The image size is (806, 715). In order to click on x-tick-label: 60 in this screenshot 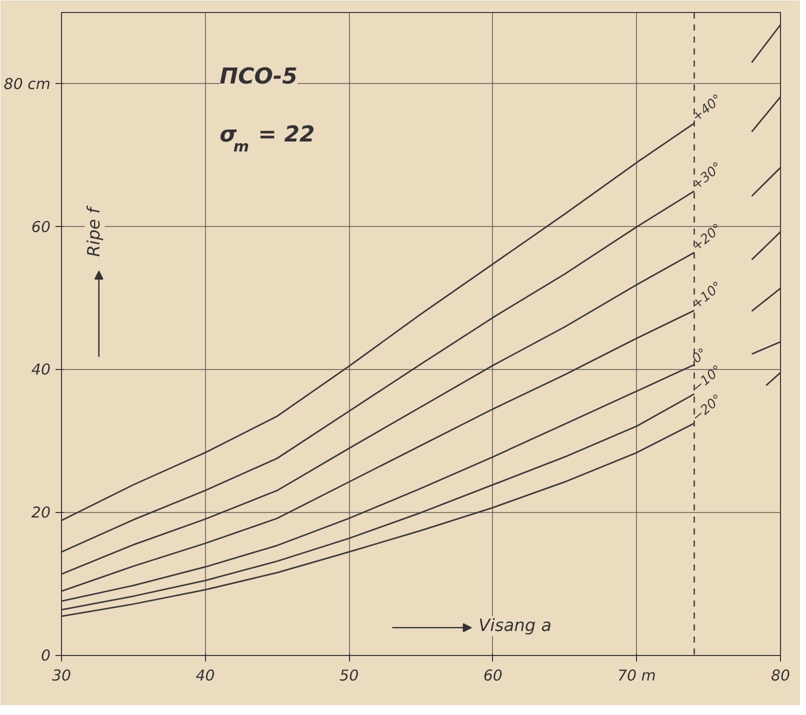, I will do `click(492, 675)`.